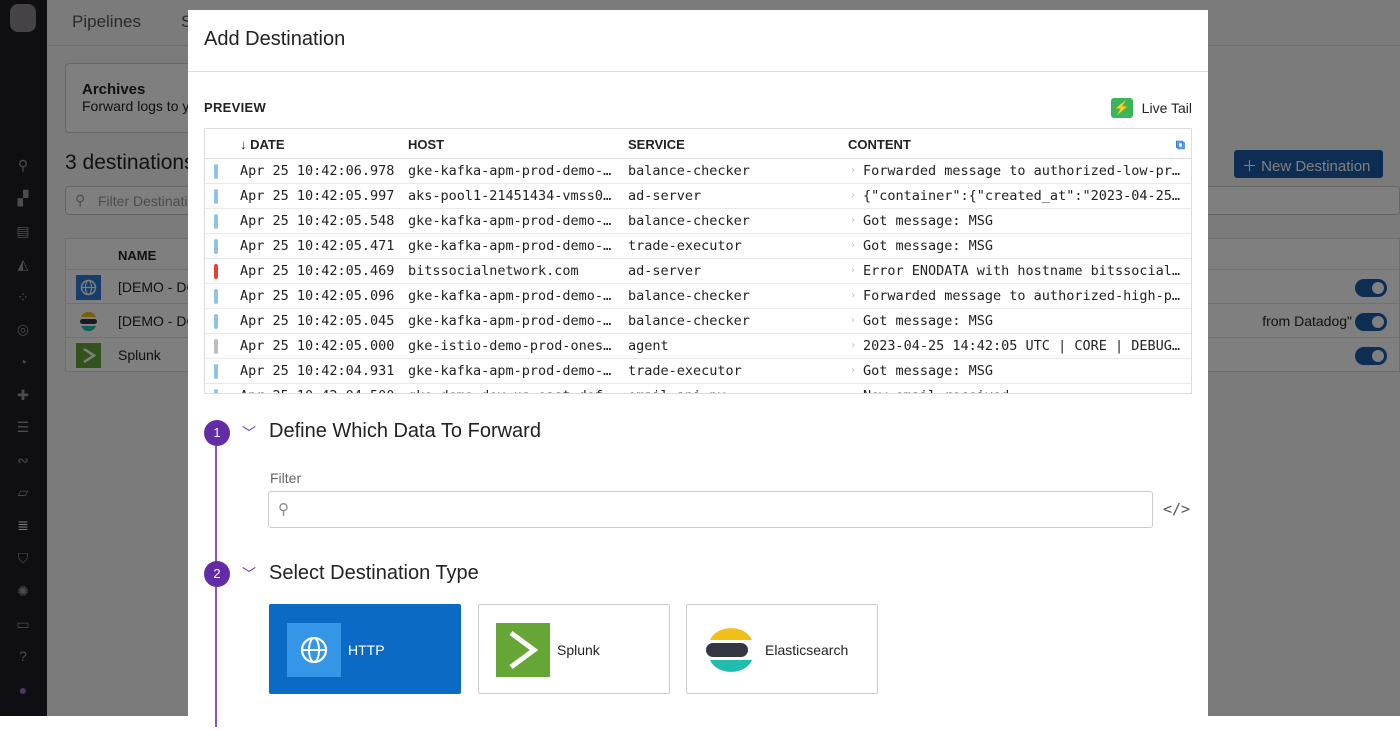  Describe the element at coordinates (317, 196) in the screenshot. I see `log-date: Apr 25 10:42:05.997` at that location.